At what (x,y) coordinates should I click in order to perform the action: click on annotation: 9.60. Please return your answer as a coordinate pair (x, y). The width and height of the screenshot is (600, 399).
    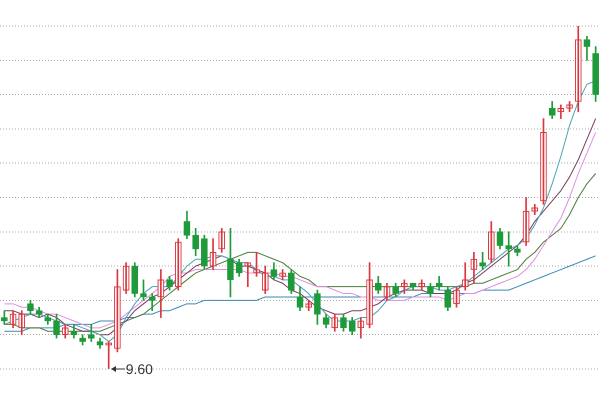
    Looking at the image, I should click on (139, 369).